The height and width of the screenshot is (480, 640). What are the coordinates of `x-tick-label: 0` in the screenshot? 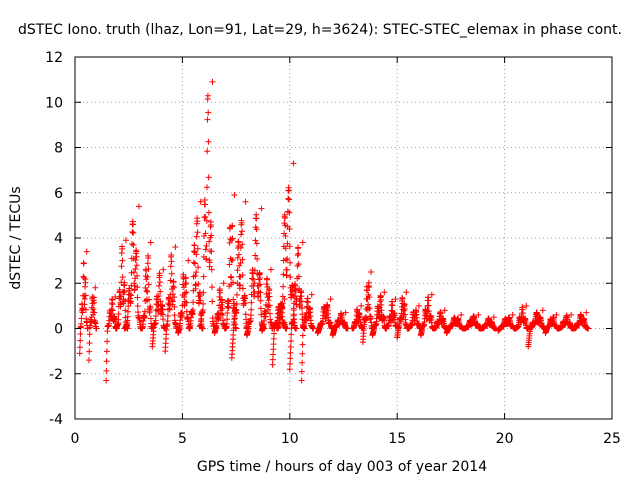 It's located at (75, 439).